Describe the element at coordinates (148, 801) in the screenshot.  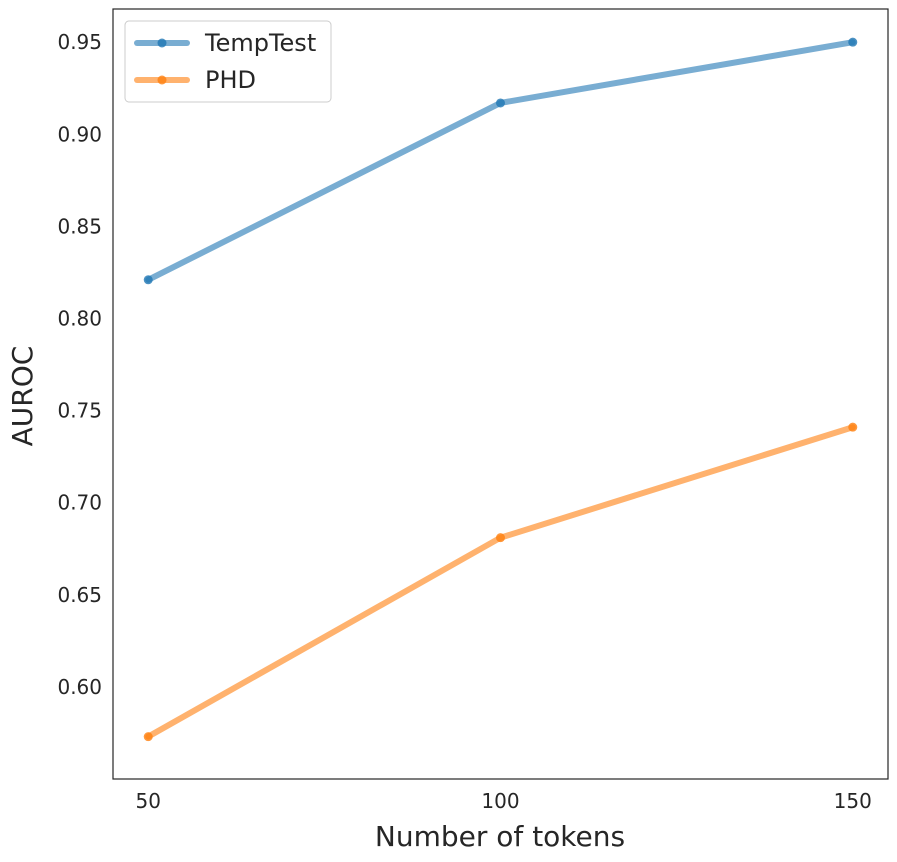
I see `x-tick-label: 50` at that location.